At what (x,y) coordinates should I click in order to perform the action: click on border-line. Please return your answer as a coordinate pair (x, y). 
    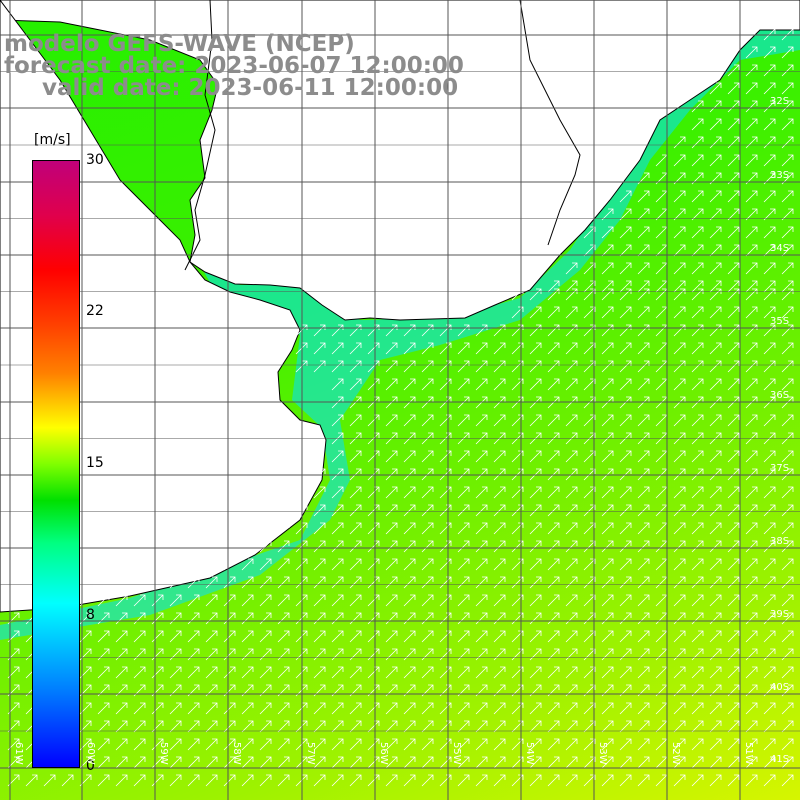
    Looking at the image, I should click on (200, 135).